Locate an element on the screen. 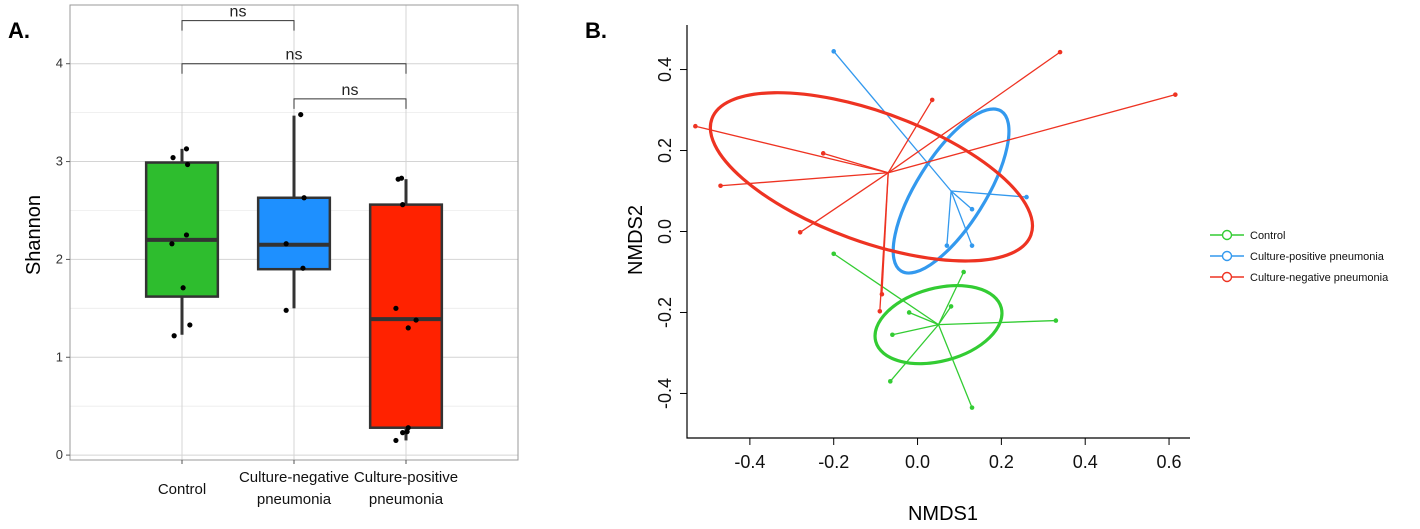  panel-a-y-tick-label: 0 is located at coordinates (59, 454).